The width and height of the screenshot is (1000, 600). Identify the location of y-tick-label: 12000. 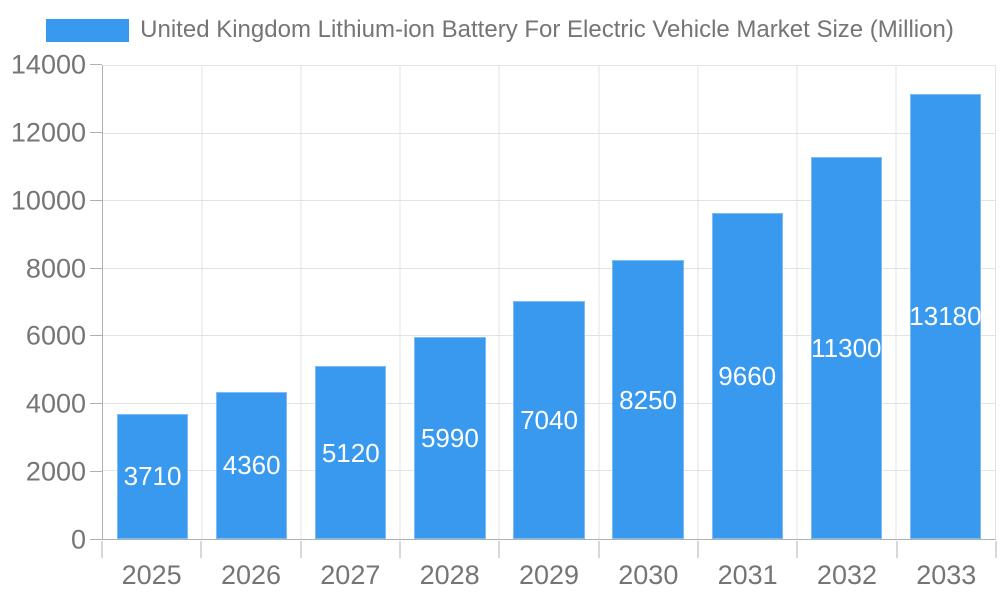
(48, 132).